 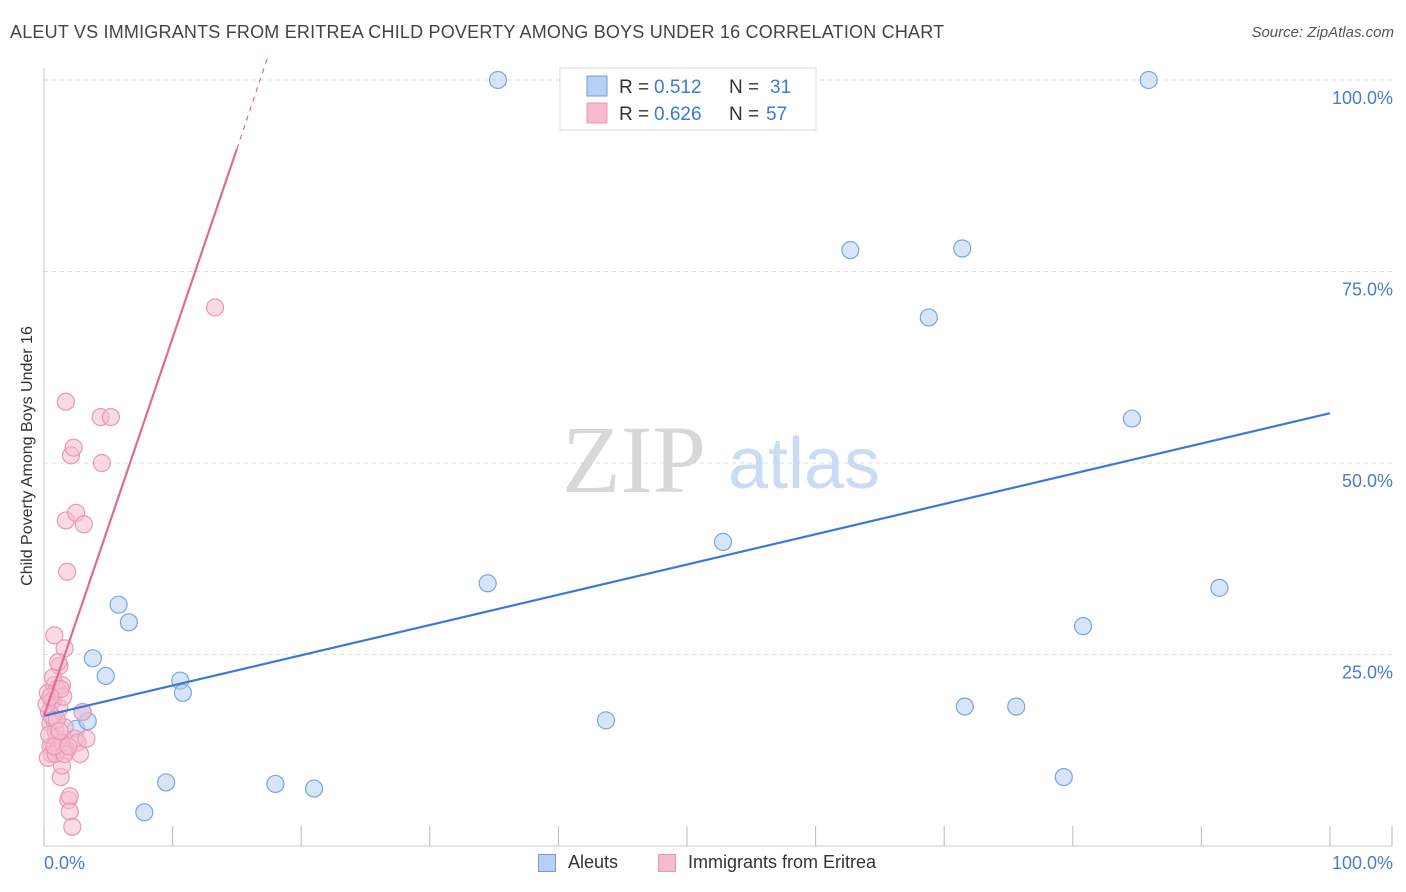 I want to click on y-tick-label: 25.0%, so click(x=1367, y=673).